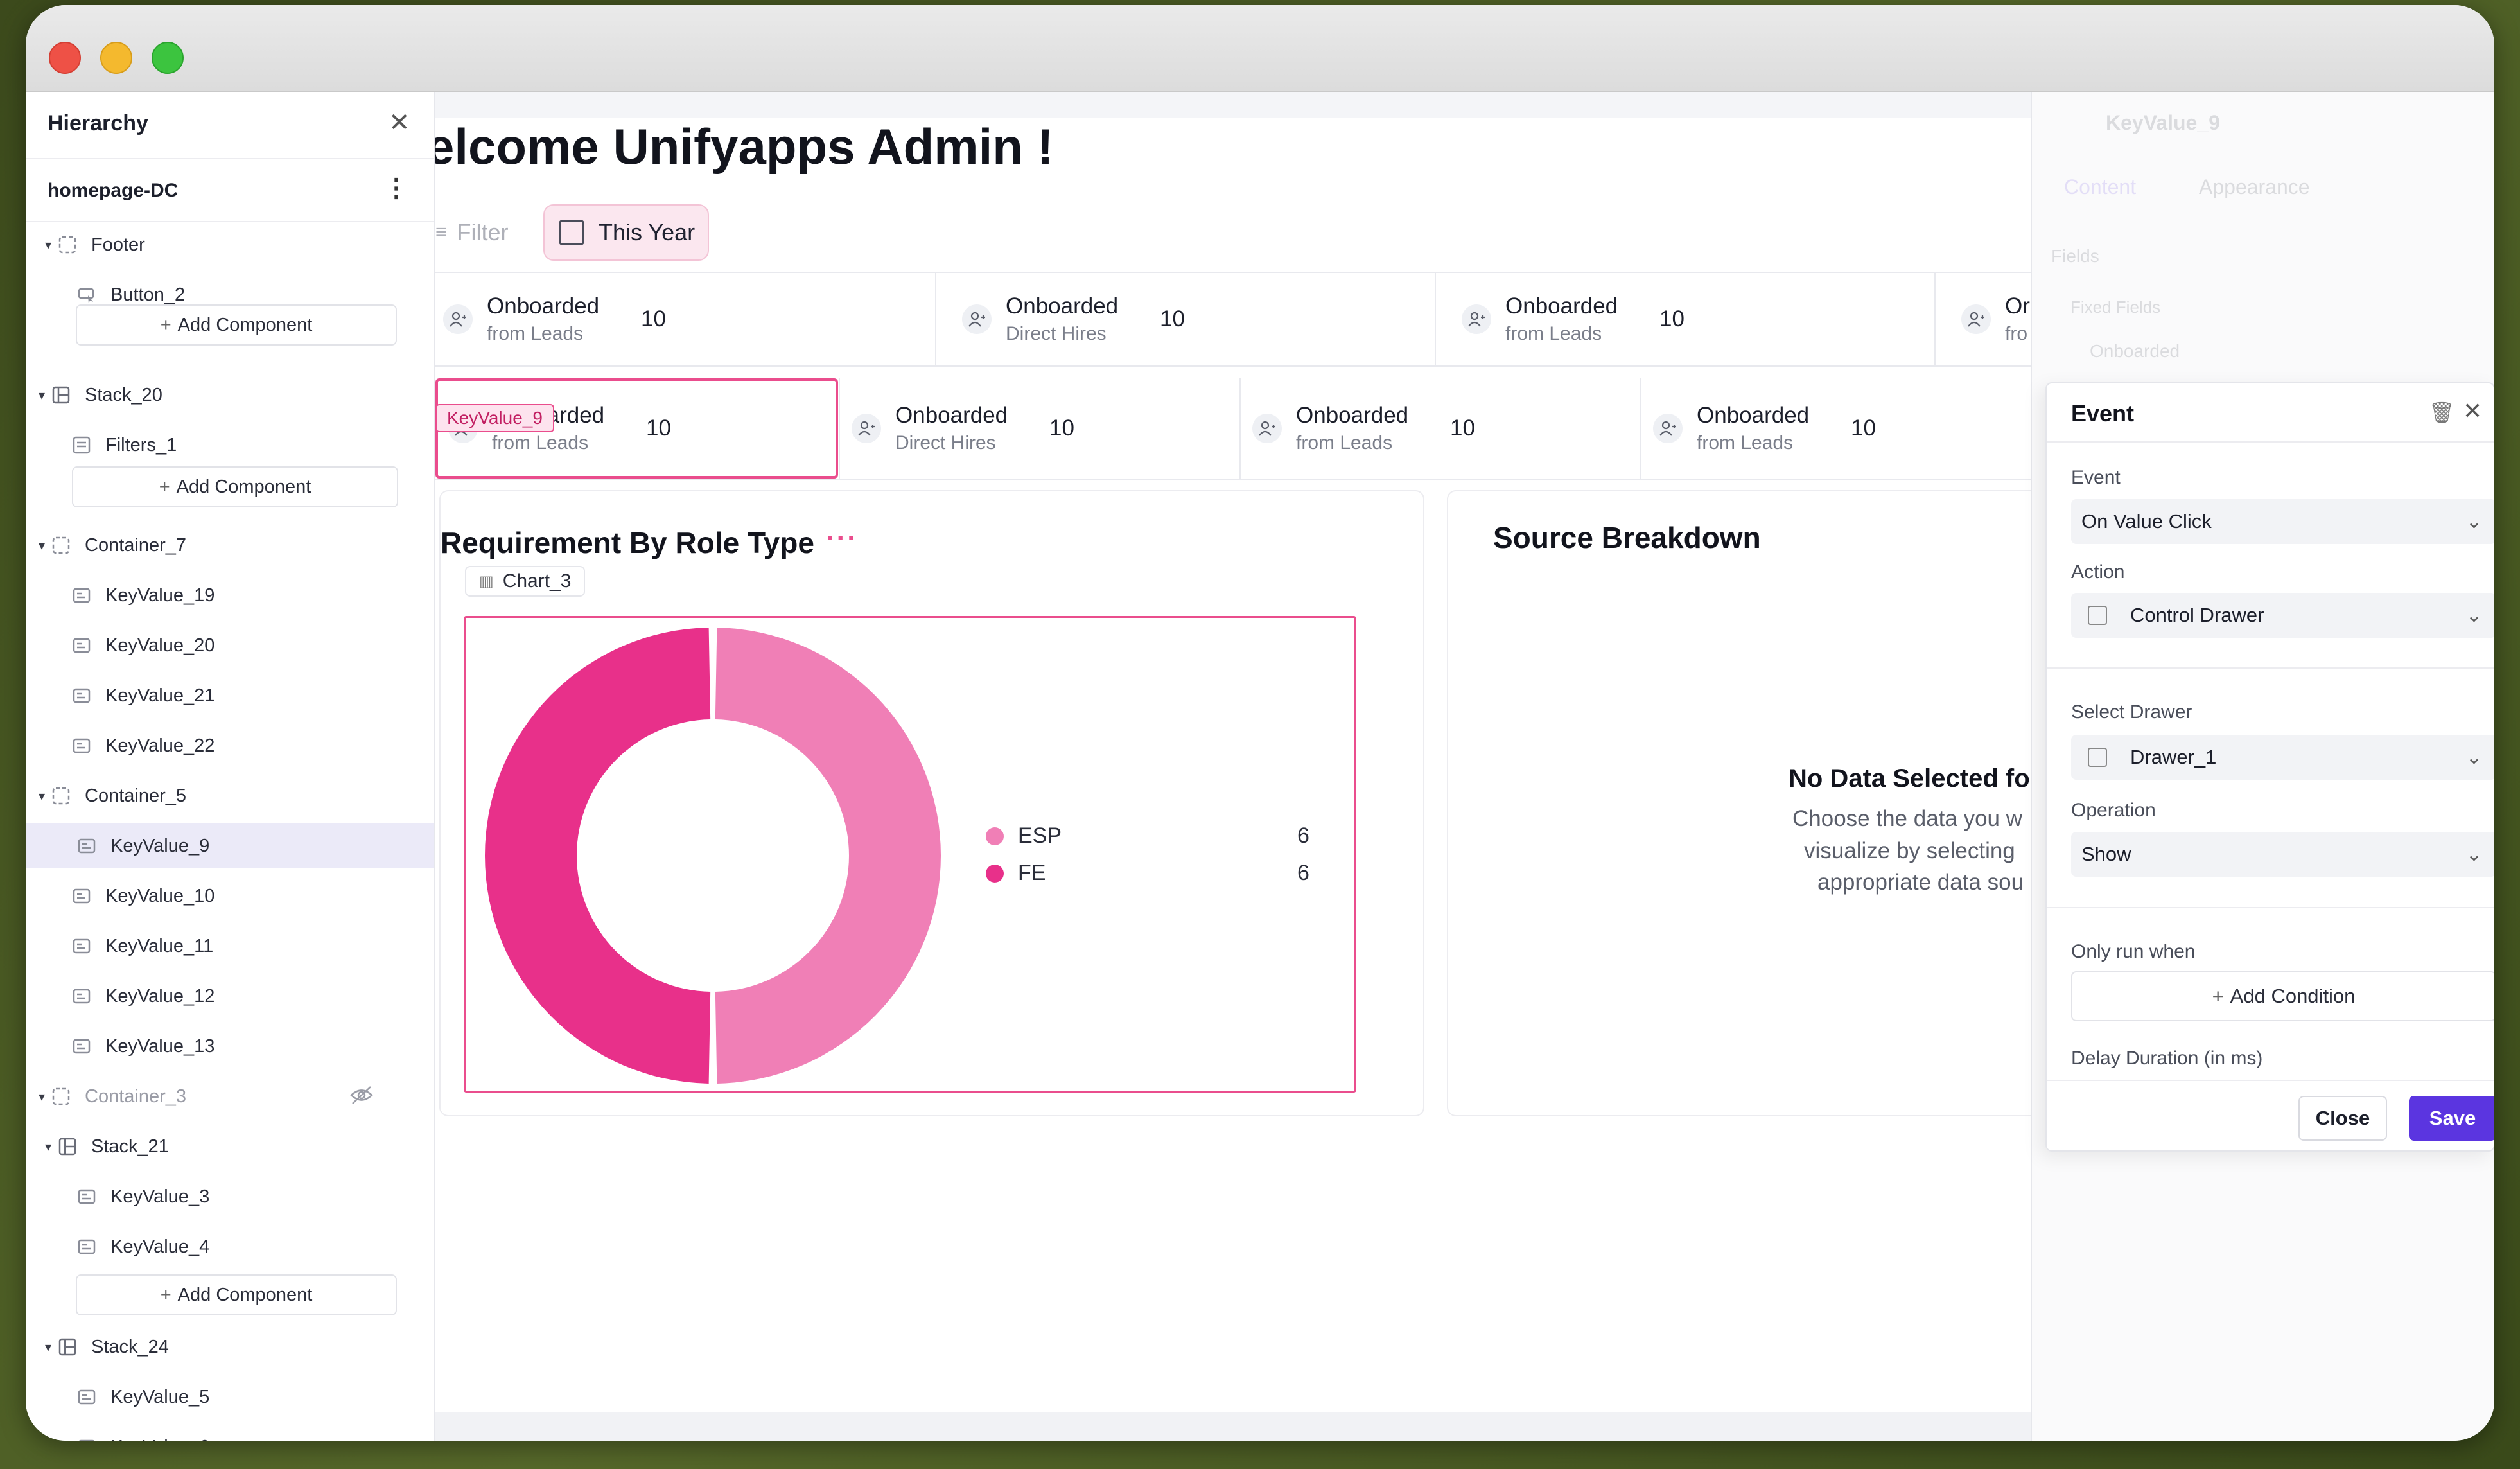 This screenshot has width=2520, height=1469. I want to click on tree-node: ▾ Stack_21, so click(104, 1146).